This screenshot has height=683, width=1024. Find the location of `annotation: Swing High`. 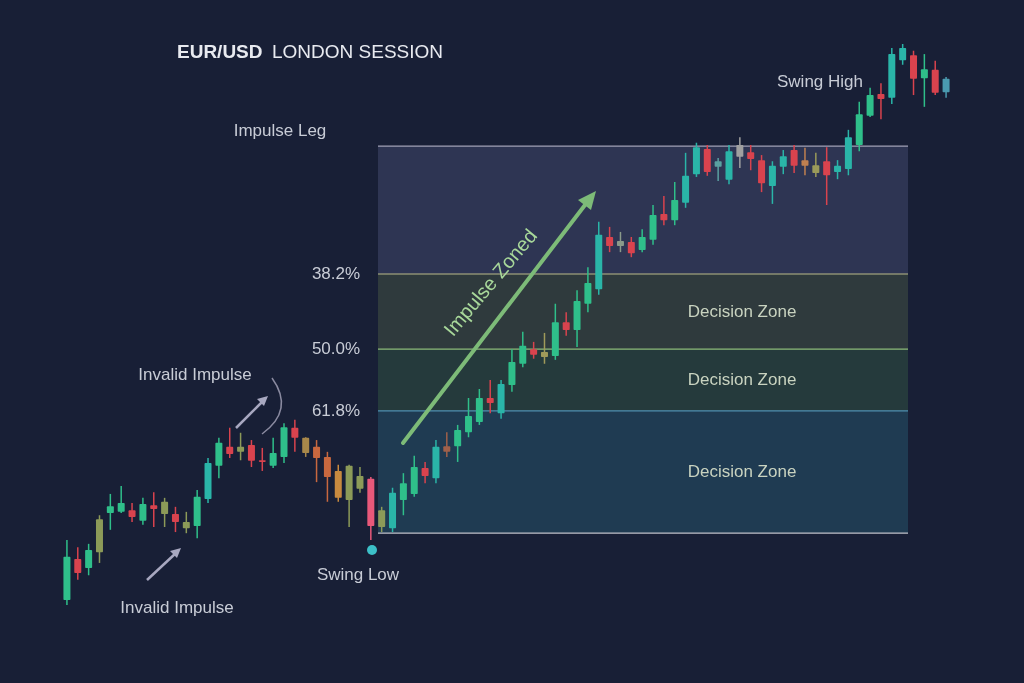

annotation: Swing High is located at coordinates (820, 81).